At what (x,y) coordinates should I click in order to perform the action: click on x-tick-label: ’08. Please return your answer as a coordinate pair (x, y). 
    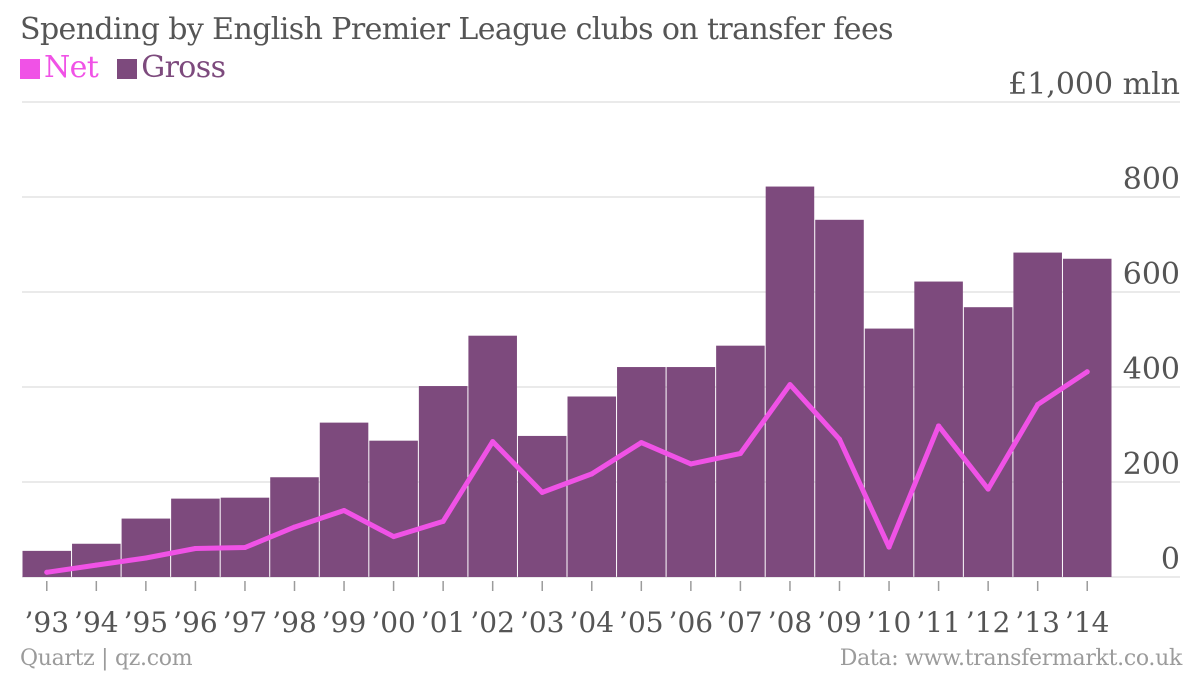
    Looking at the image, I should click on (790, 622).